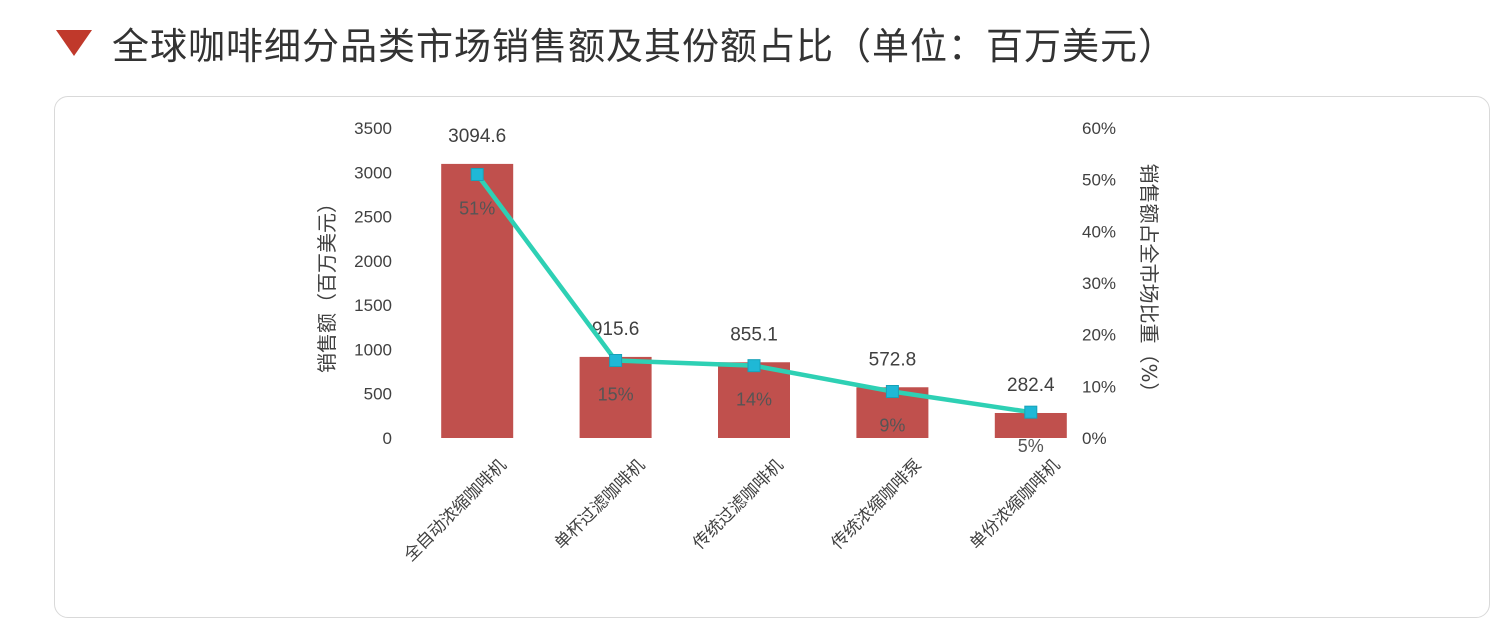 The image size is (1511, 644). Describe the element at coordinates (455, 510) in the screenshot. I see `category-label: 全自动浓缩咖啡机` at that location.